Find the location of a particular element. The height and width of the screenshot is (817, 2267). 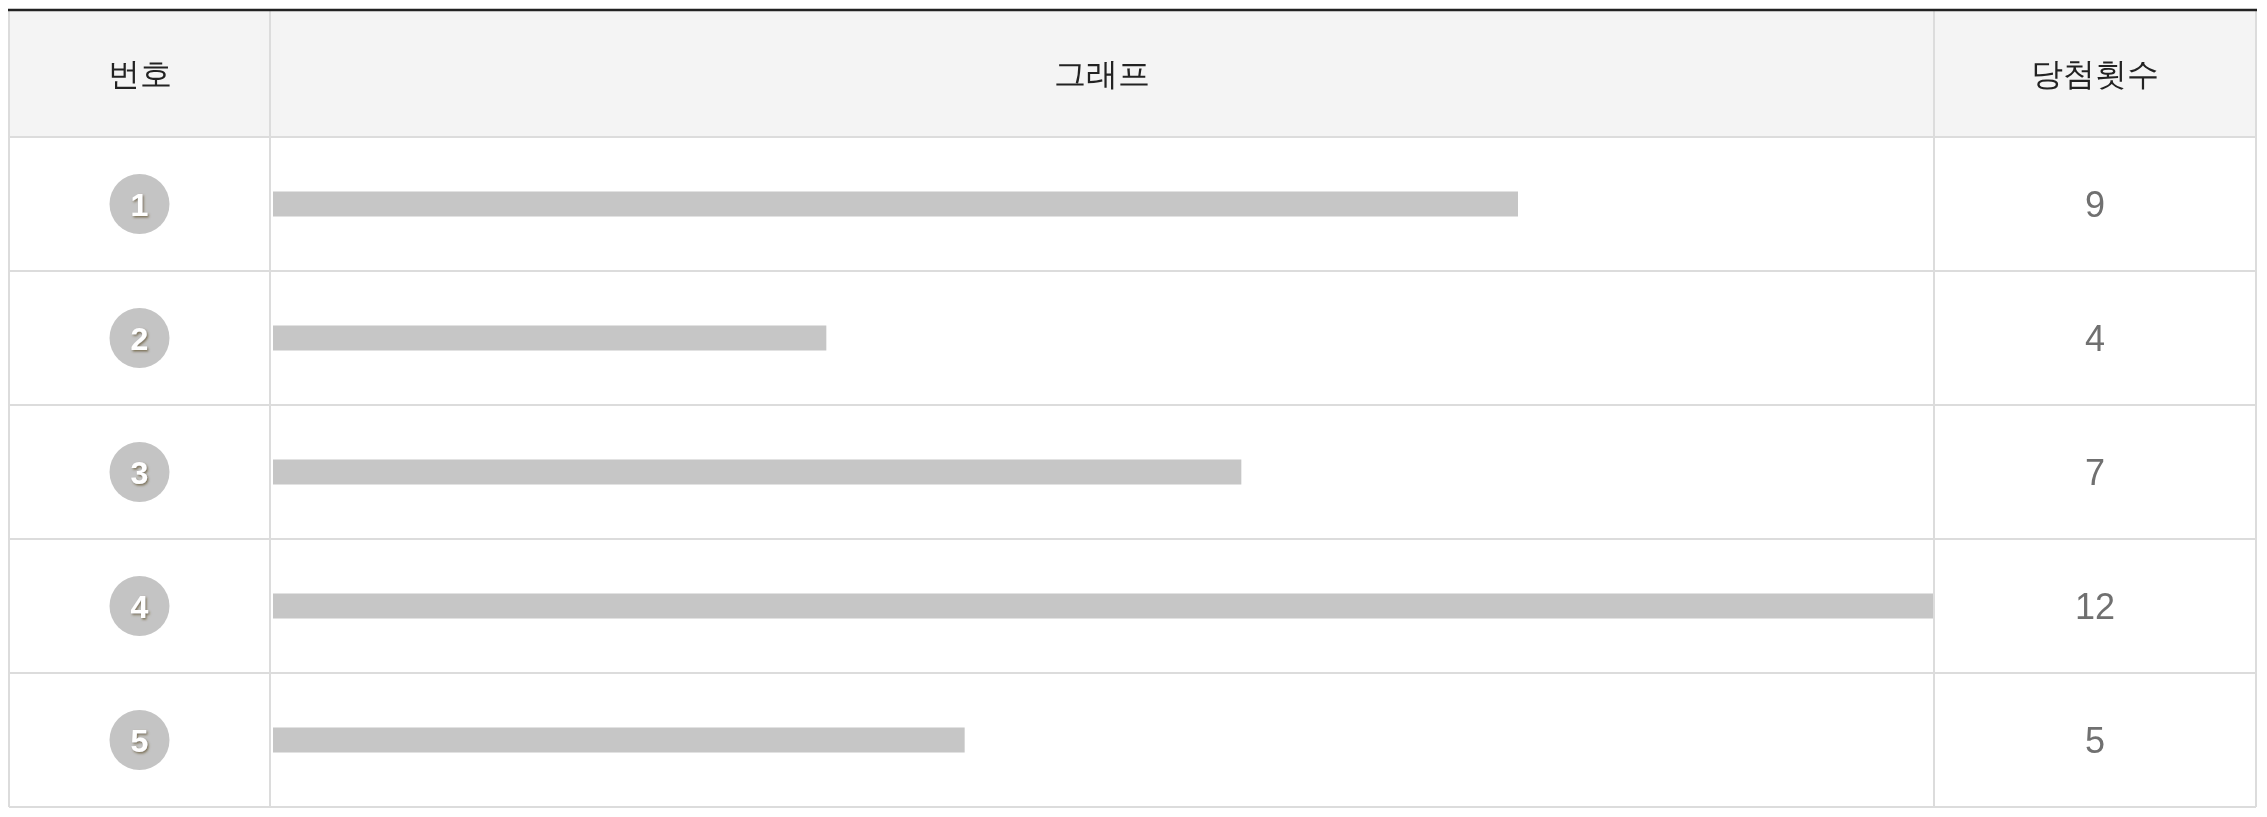

ylabel: 번호 is located at coordinates (139, 74).